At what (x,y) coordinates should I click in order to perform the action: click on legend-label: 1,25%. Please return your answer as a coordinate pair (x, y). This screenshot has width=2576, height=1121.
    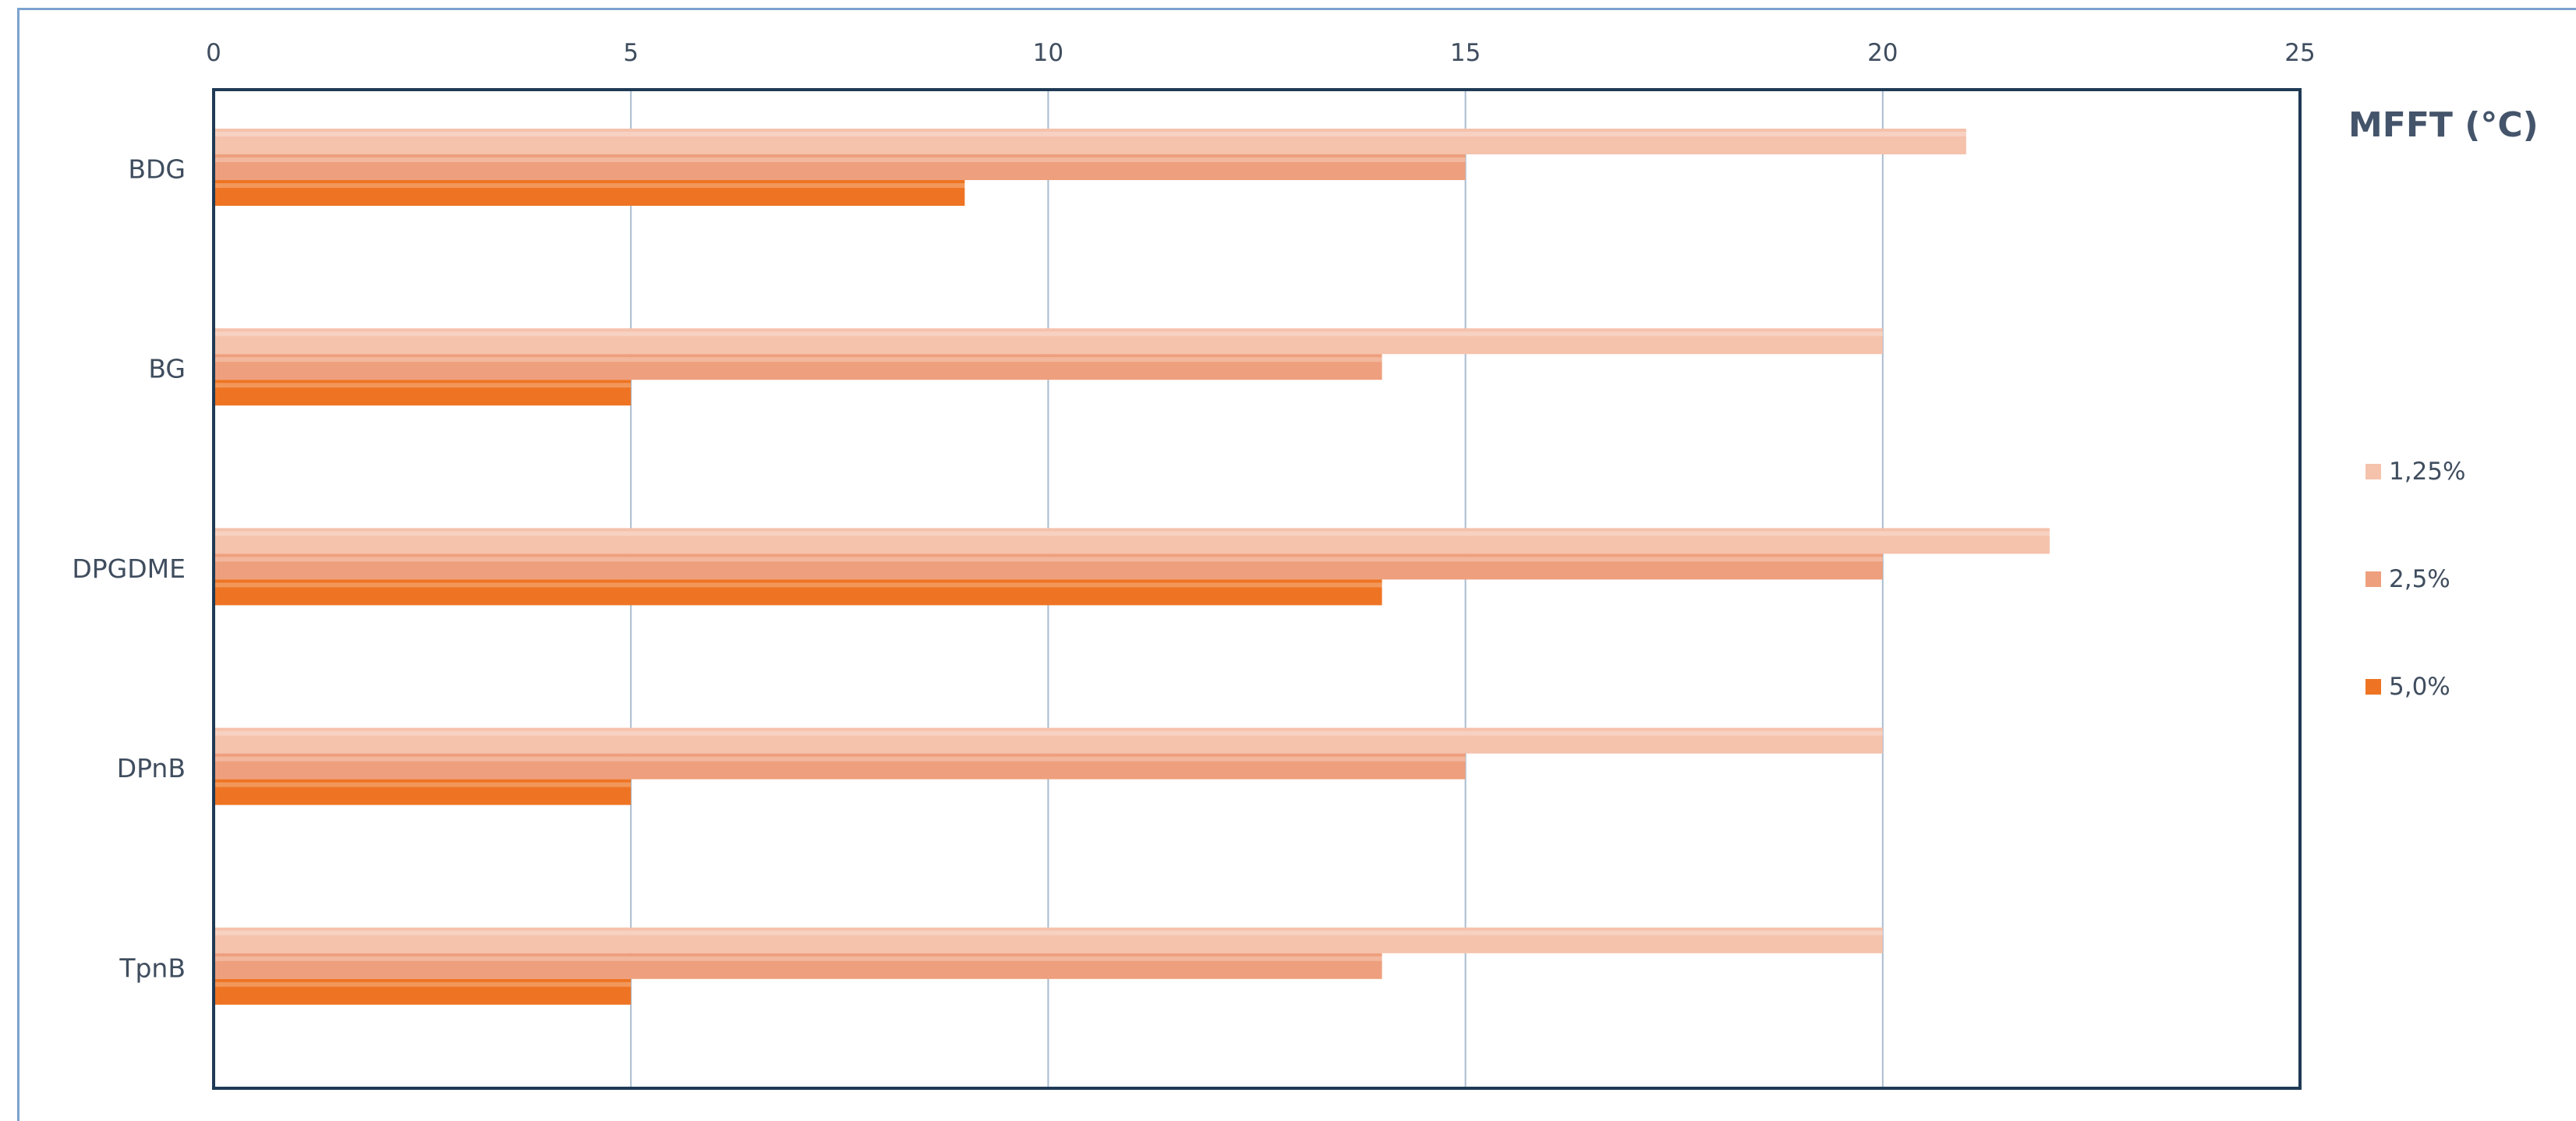
    Looking at the image, I should click on (2427, 472).